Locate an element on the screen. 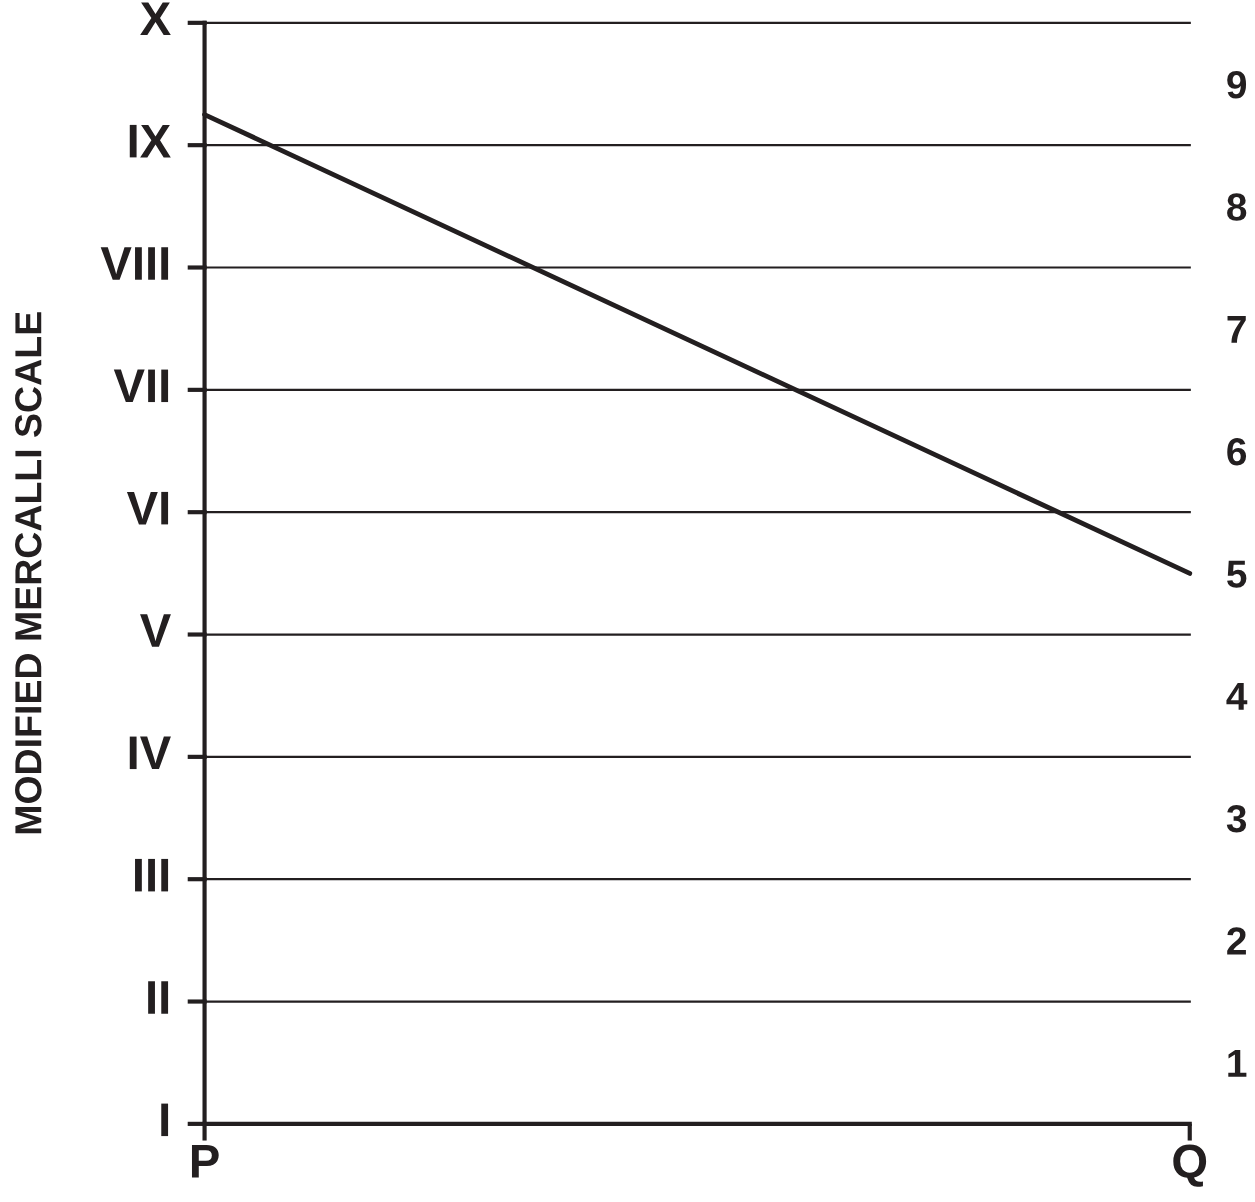  x-tick-label: Q is located at coordinates (1190, 1165).